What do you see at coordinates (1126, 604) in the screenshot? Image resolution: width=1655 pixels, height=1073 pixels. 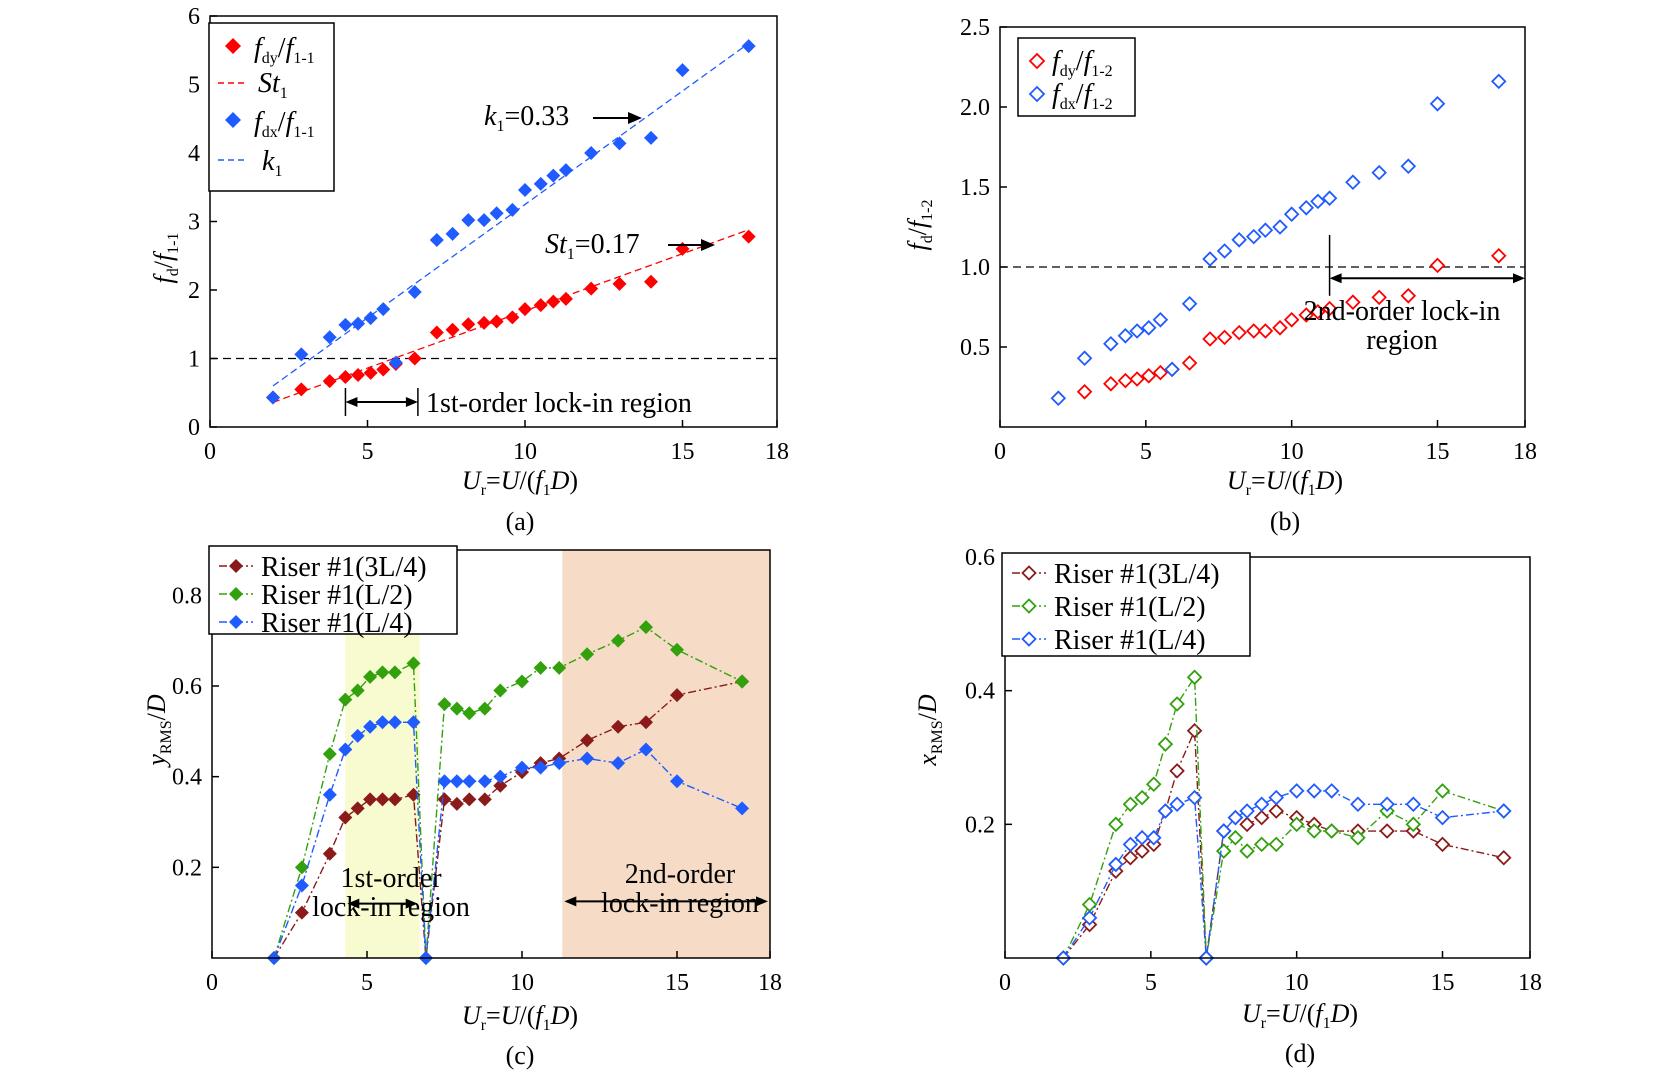 I see `panel-d-legend: Riser #1(3L/4)Riser #1(L/2)Riser #1(L/4)` at bounding box center [1126, 604].